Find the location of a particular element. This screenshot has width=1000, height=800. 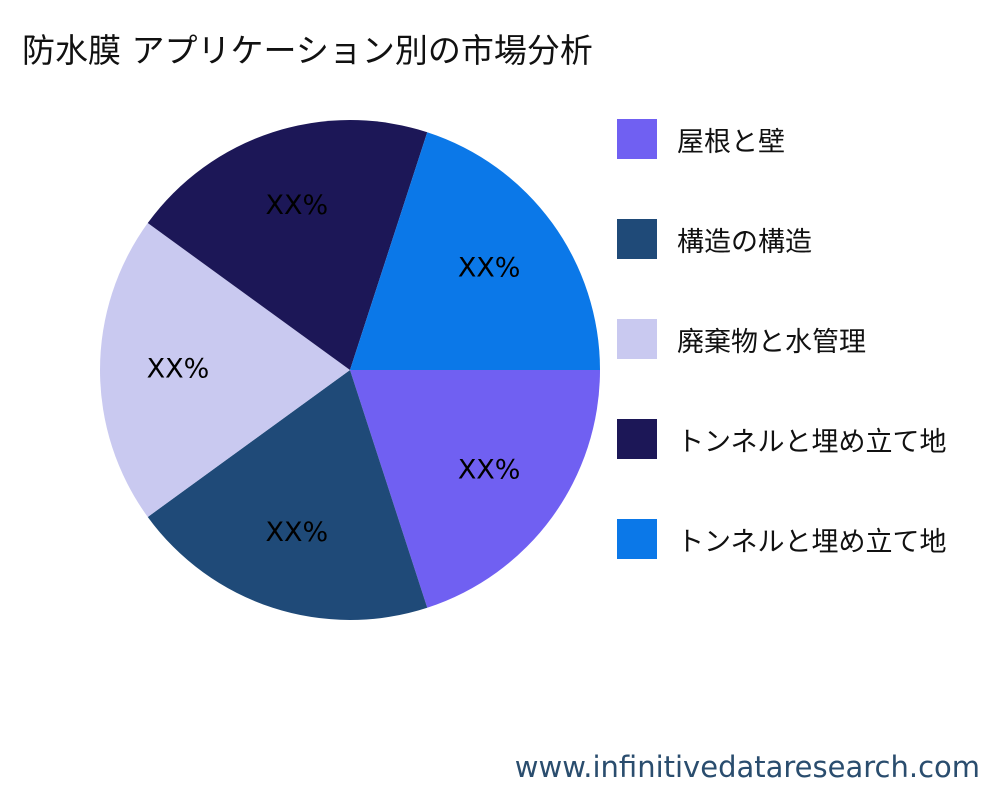

legend-item: 廃棄物と水管理 is located at coordinates (781, 339).